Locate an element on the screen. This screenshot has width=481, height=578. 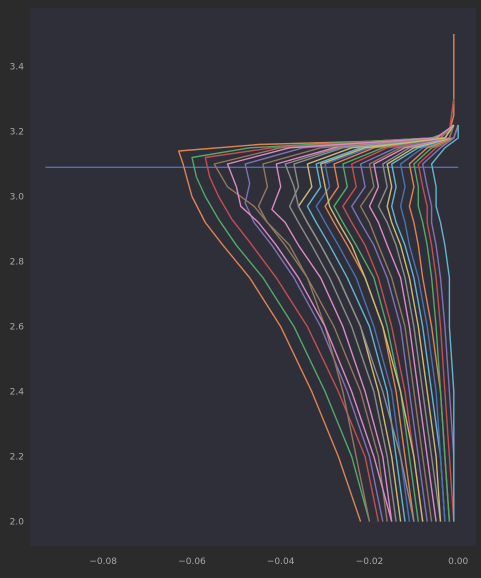
y-tick-label-1: 2.0 is located at coordinates (17, 523).